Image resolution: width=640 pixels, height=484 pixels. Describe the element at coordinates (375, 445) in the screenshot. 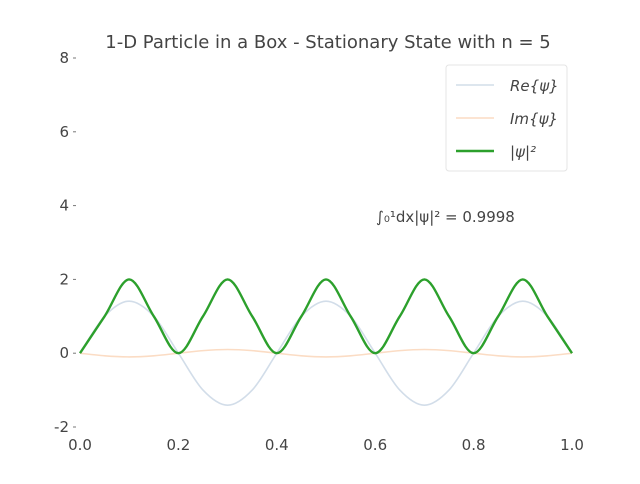

I see `x-tick-label: 0.6` at that location.